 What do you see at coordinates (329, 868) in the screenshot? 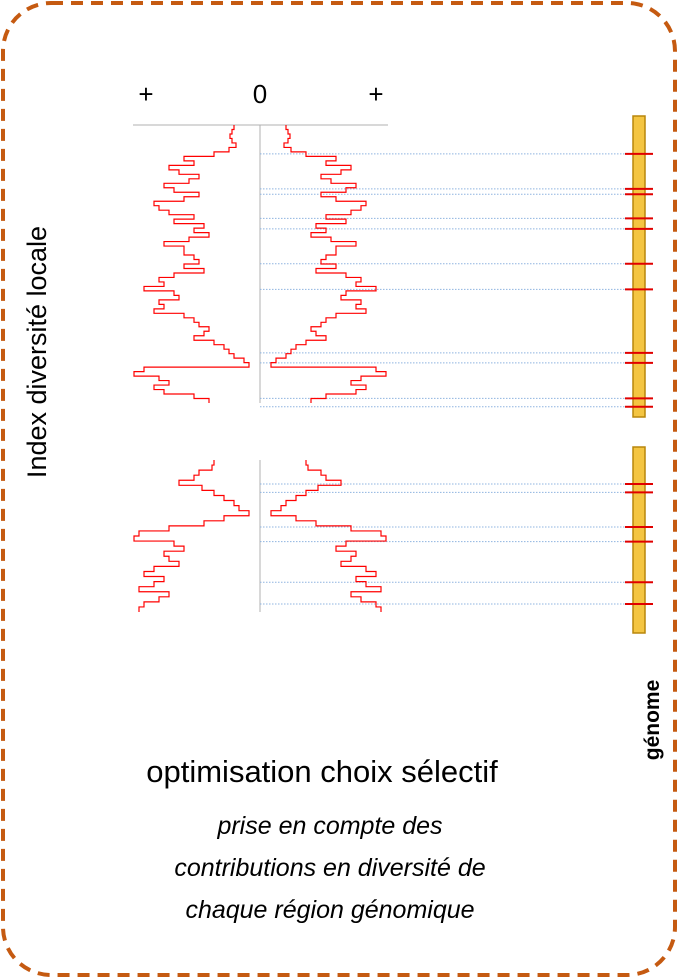
I see `caption-line-2: contributions en diversité de` at bounding box center [329, 868].